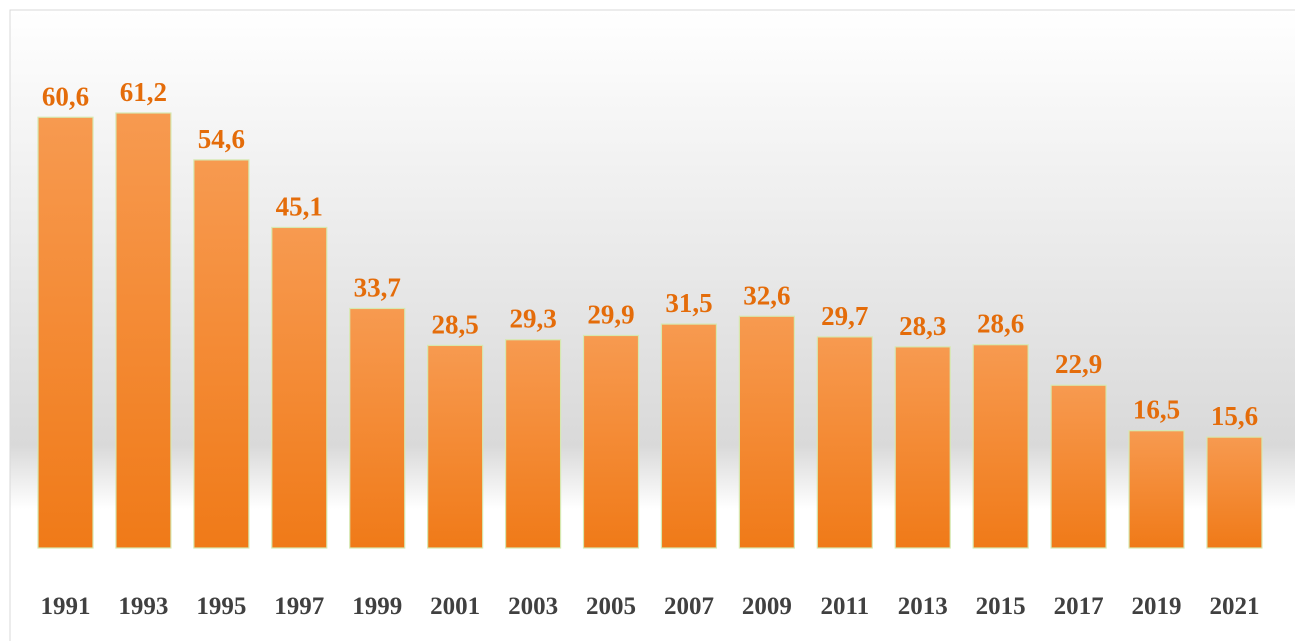  I want to click on data-label: 29,3, so click(532, 319).